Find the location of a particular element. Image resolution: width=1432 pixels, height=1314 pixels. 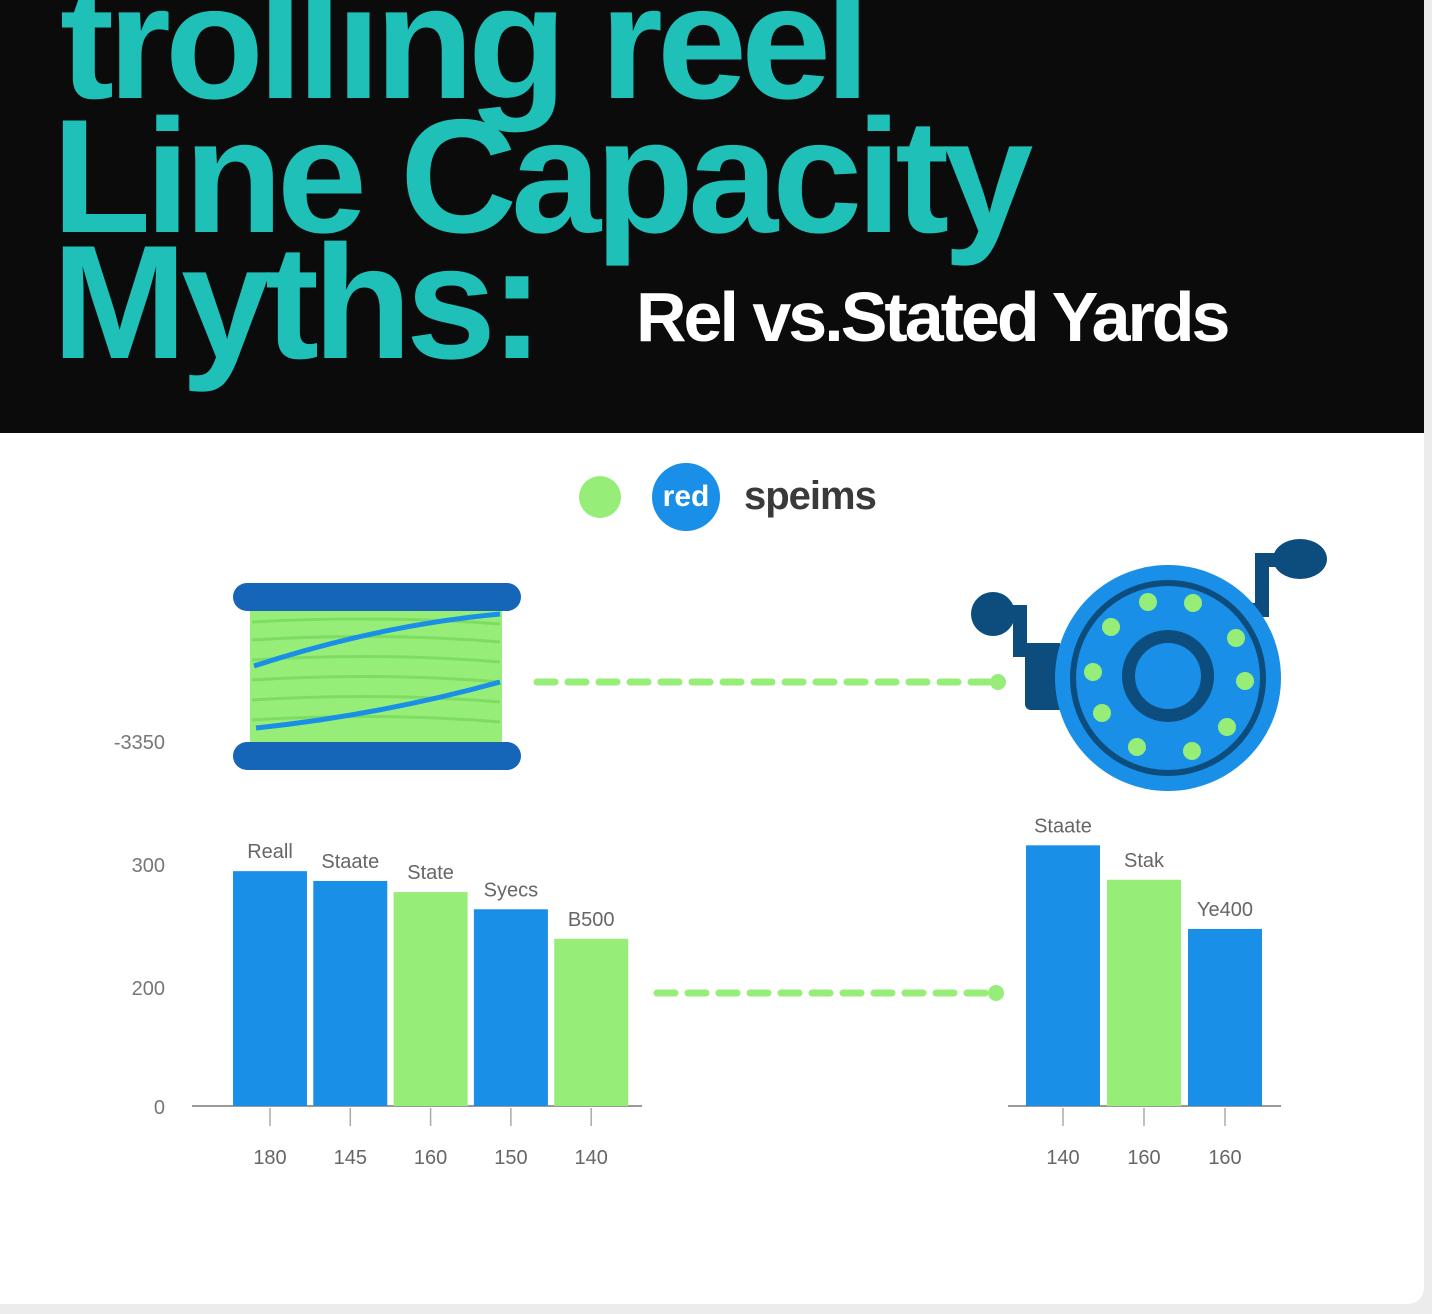

x-tick-label: 145 is located at coordinates (350, 1158).